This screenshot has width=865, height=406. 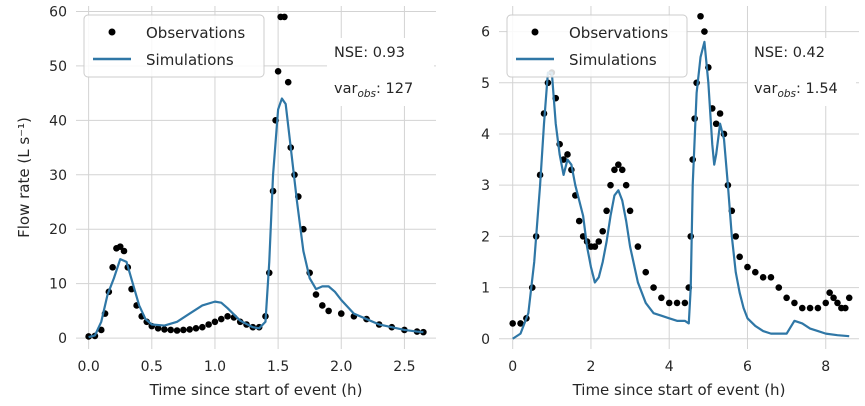 I want to click on y-tick-label: 60, so click(x=58, y=12).